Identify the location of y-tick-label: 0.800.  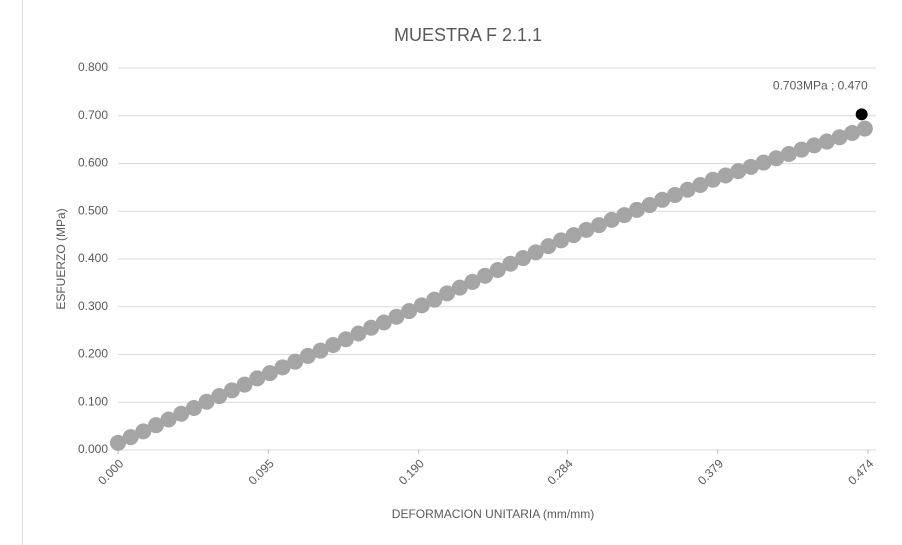
(93, 67).